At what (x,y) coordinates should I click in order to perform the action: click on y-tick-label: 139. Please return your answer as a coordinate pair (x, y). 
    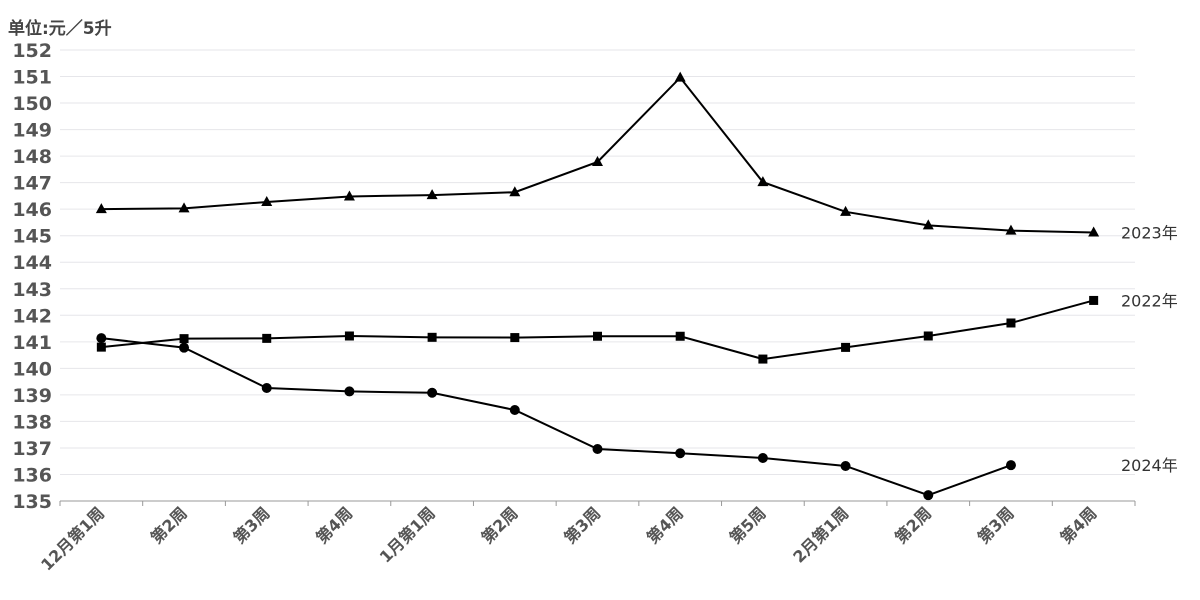
    Looking at the image, I should click on (32, 396).